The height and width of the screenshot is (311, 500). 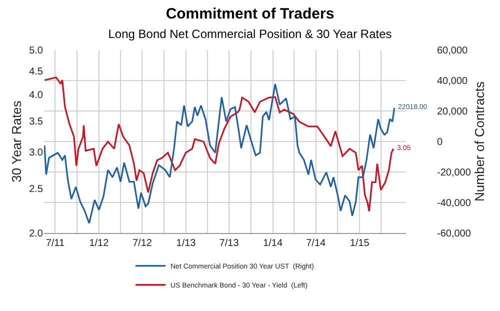 What do you see at coordinates (452, 51) in the screenshot?
I see `y2-tick-label: 60,000` at bounding box center [452, 51].